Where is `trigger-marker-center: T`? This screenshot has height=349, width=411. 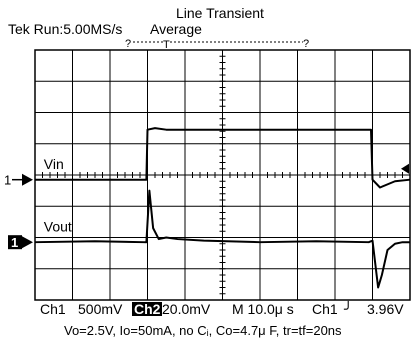 trigger-marker-center: T is located at coordinates (166, 45).